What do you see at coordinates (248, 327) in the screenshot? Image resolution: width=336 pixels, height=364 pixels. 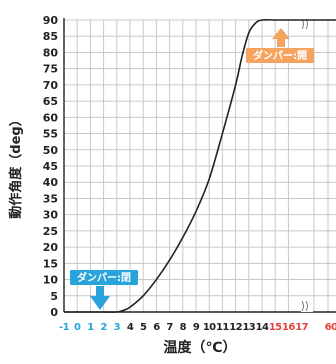 I see `x-tick-label: 13` at bounding box center [248, 327].